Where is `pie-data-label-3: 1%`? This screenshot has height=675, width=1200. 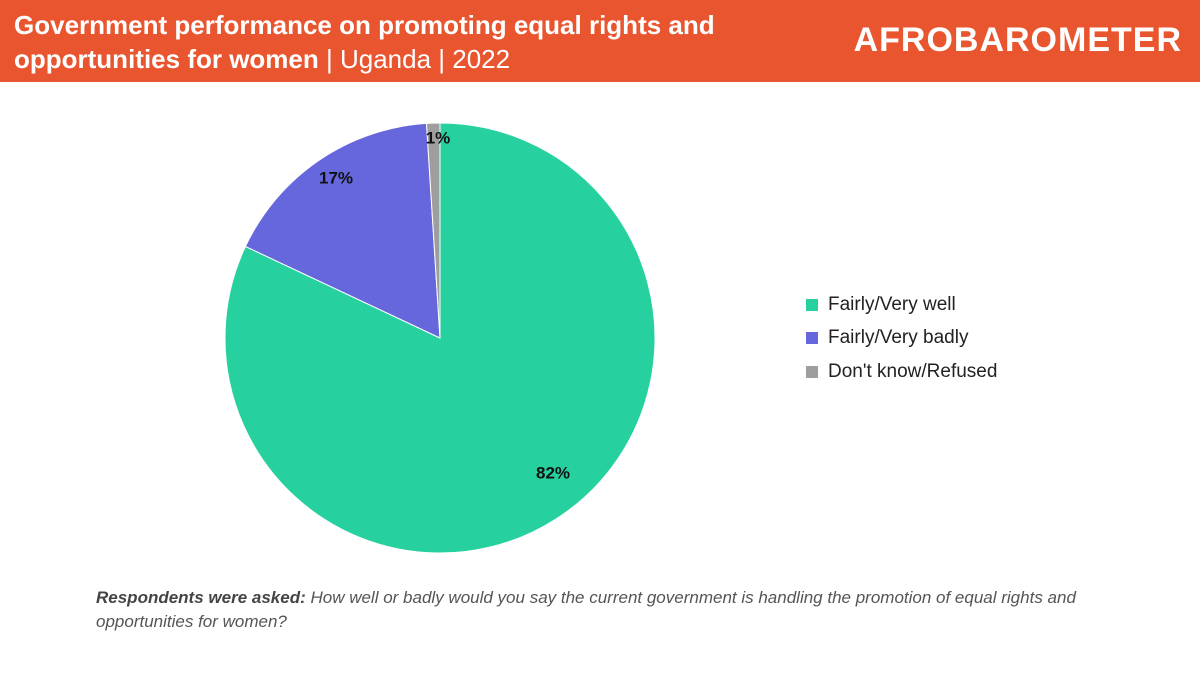
pie-data-label-3: 1% is located at coordinates (438, 137).